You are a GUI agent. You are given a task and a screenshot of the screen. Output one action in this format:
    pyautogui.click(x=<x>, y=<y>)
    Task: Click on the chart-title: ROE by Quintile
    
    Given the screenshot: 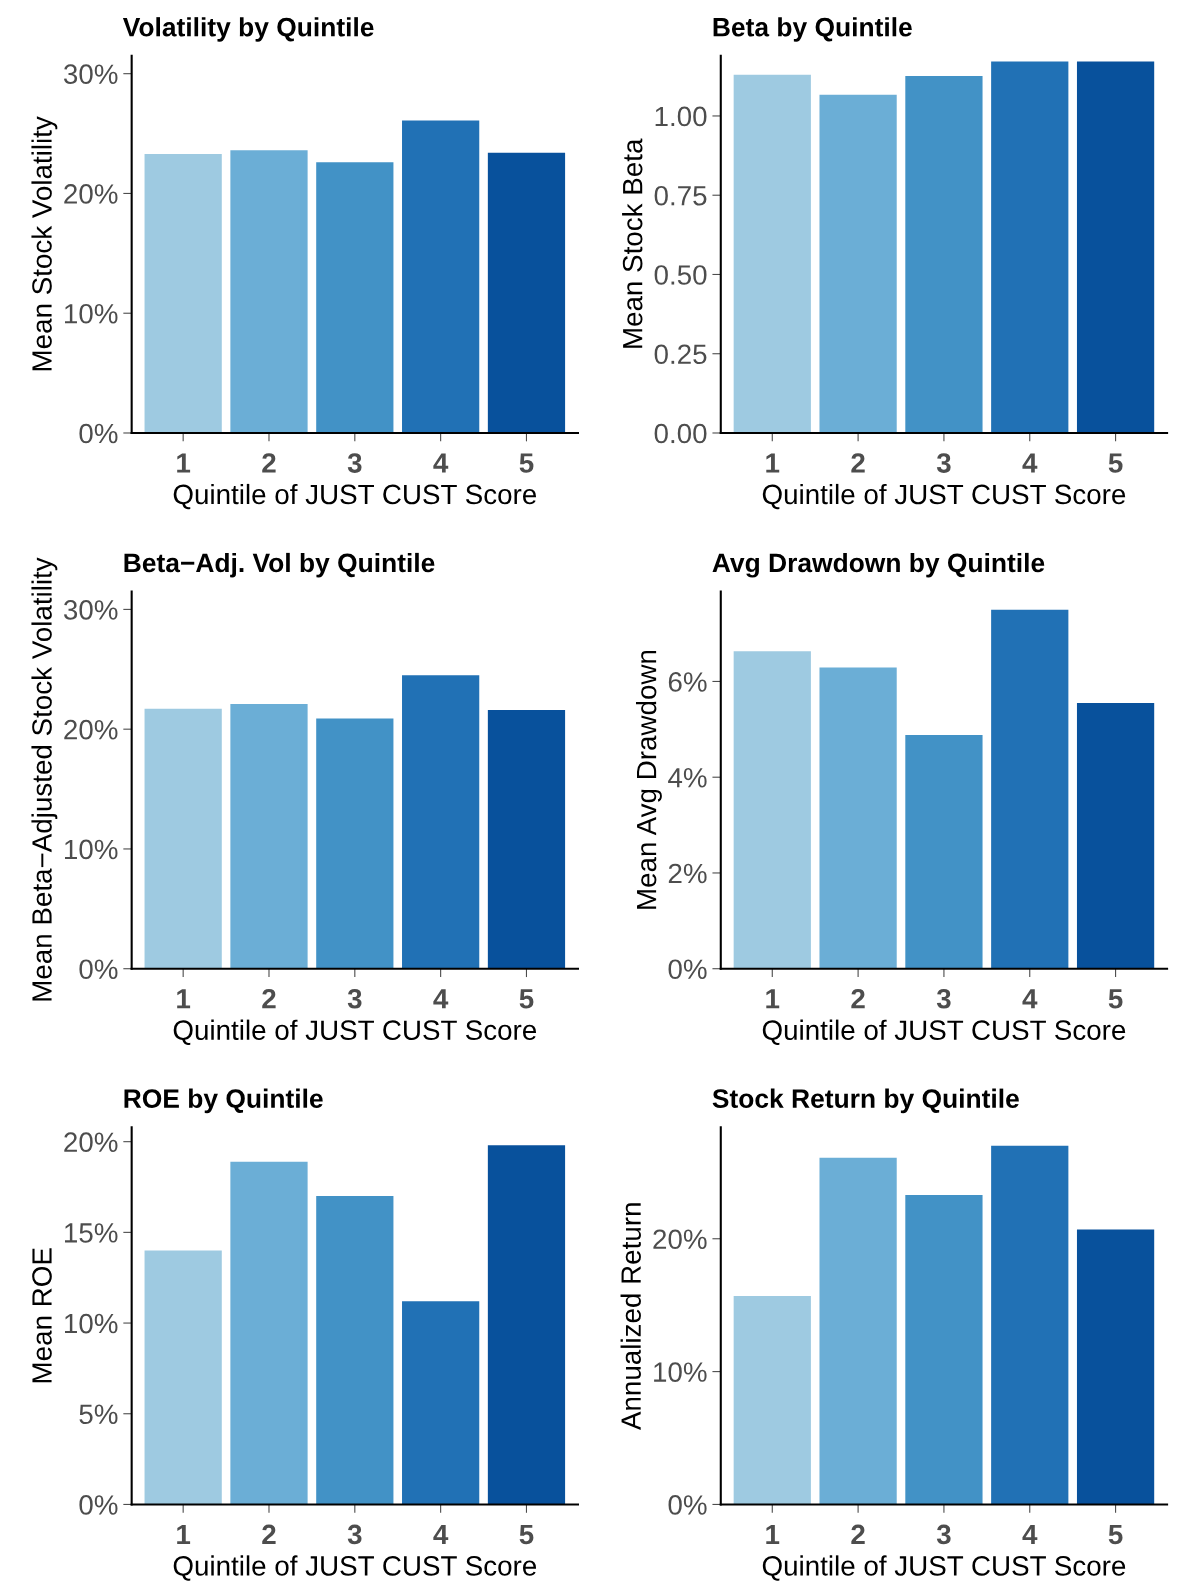 What is the action you would take?
    pyautogui.click(x=223, y=1101)
    